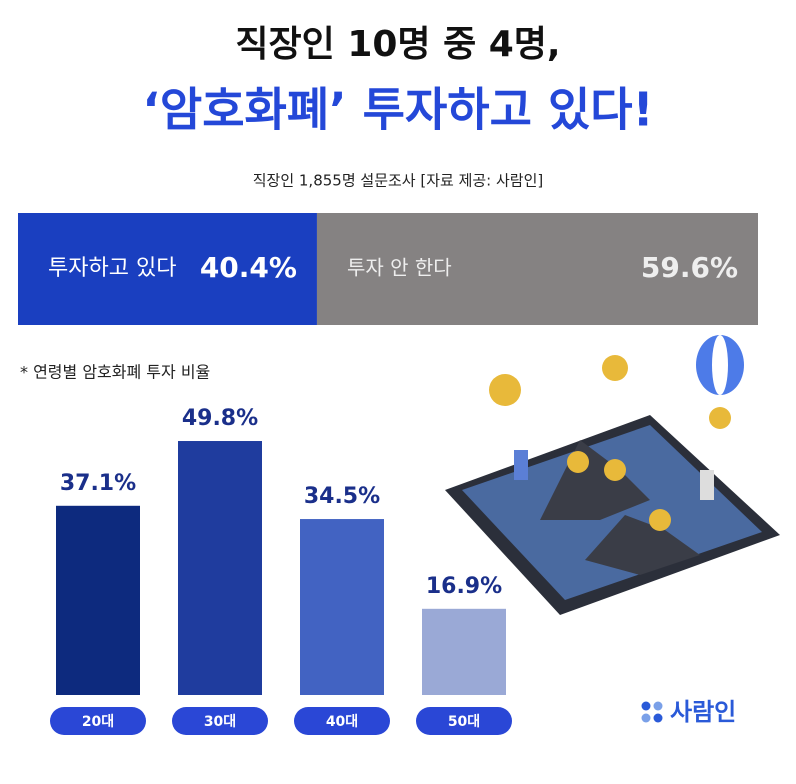 The height and width of the screenshot is (784, 796). I want to click on category-label: 30대, so click(220, 722).